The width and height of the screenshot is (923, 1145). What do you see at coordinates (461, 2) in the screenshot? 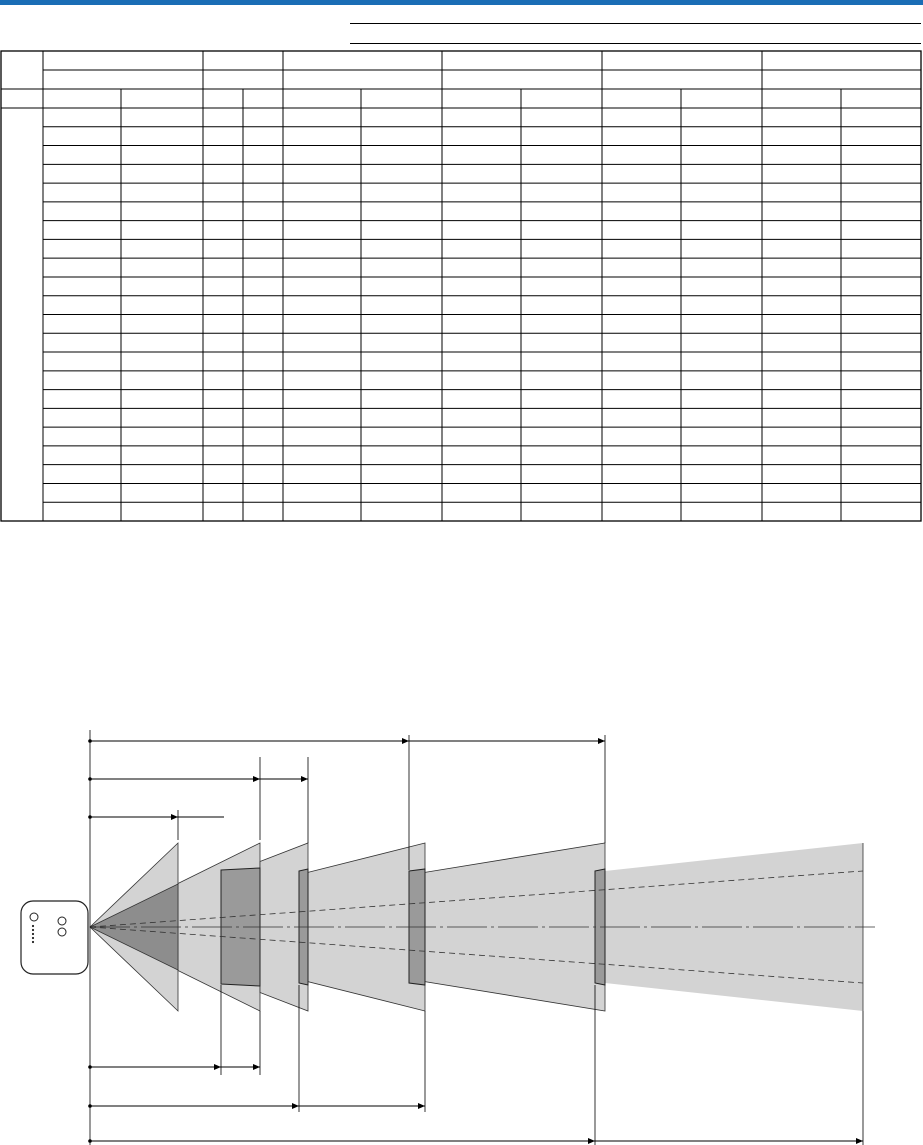
I see `header-accent-bar` at bounding box center [461, 2].